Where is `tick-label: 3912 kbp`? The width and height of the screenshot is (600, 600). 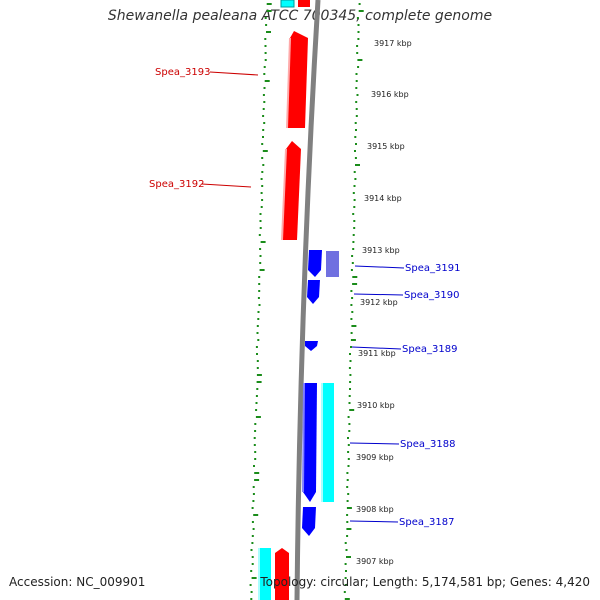 tick-label: 3912 kbp is located at coordinates (379, 302).